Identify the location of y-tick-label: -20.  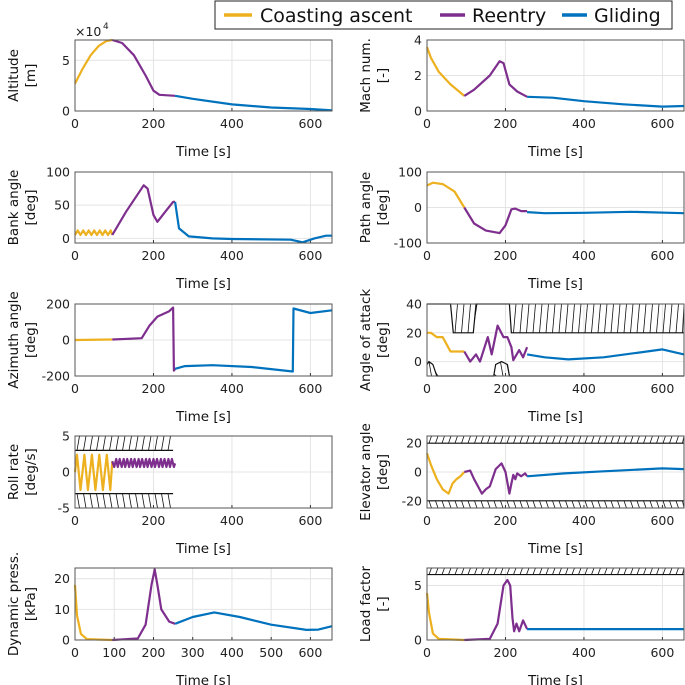
(412, 500).